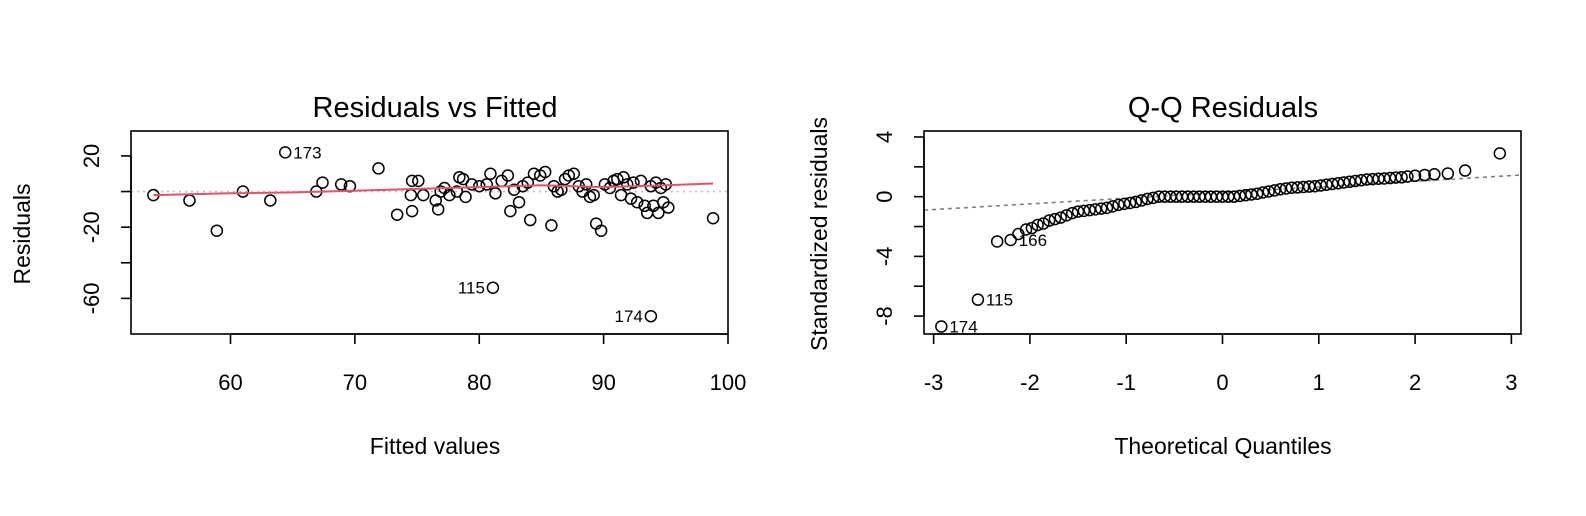  Describe the element at coordinates (307, 152) in the screenshot. I see `point-label: 173` at that location.